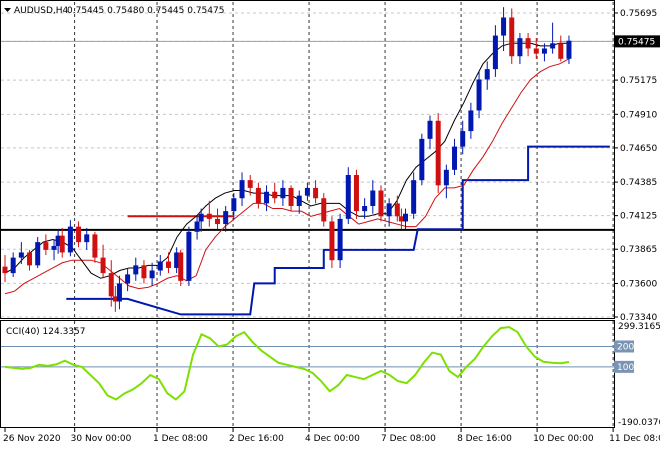 The image size is (660, 450). I want to click on svg-text: 0.75475, so click(636, 42).